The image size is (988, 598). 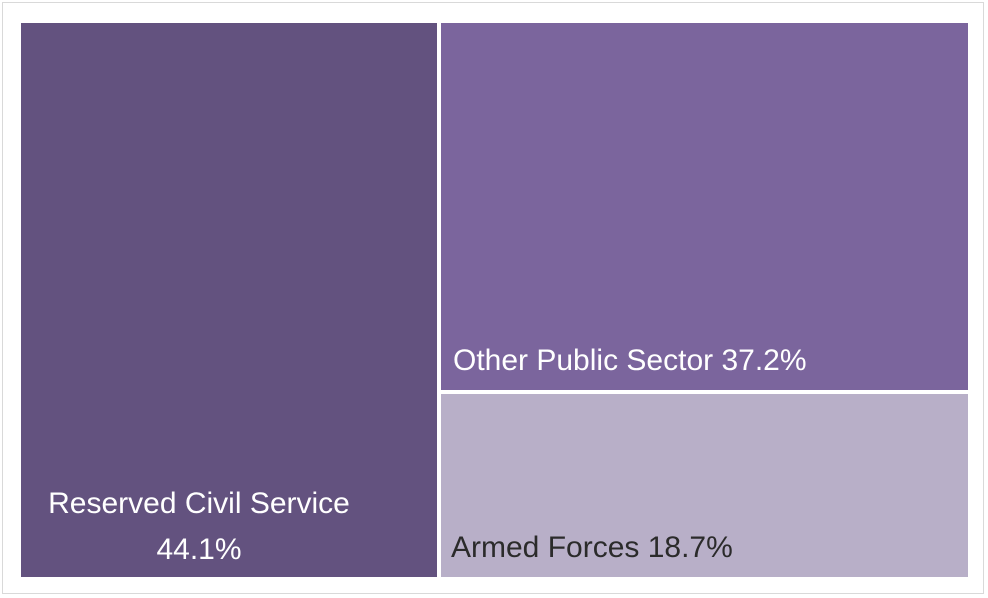 I want to click on tile-label-armed-forces: Armed Forces 18.7%, so click(x=592, y=547).